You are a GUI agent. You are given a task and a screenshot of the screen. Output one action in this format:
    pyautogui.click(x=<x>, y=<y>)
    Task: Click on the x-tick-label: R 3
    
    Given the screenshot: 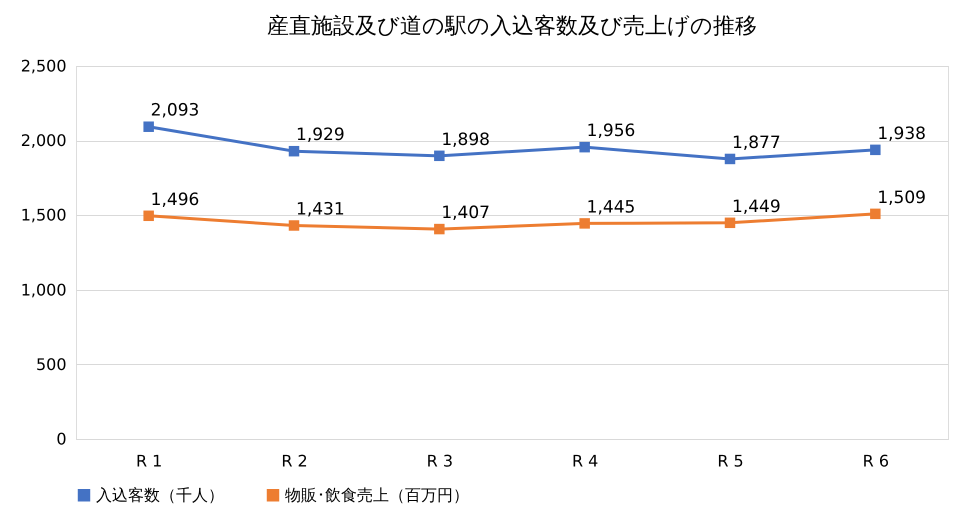 What is the action you would take?
    pyautogui.click(x=440, y=461)
    